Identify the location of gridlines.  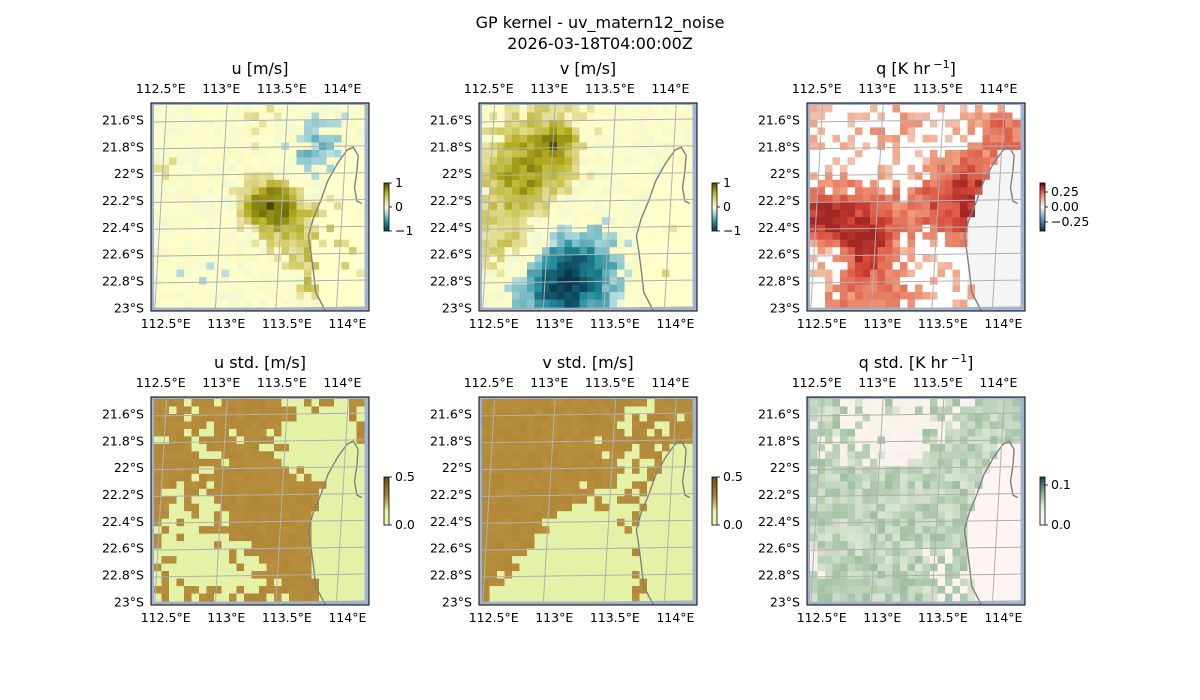
(916, 501).